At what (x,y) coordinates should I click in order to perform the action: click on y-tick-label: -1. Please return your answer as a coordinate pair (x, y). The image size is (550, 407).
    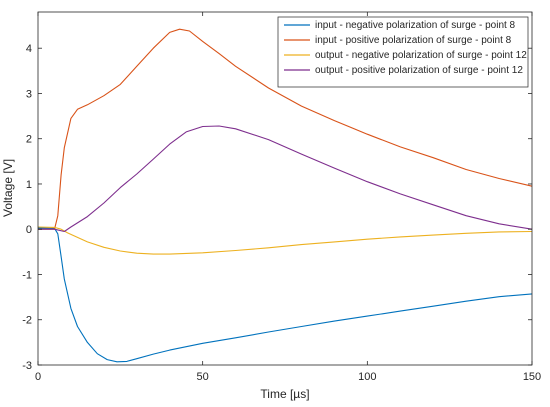
    Looking at the image, I should click on (27, 275).